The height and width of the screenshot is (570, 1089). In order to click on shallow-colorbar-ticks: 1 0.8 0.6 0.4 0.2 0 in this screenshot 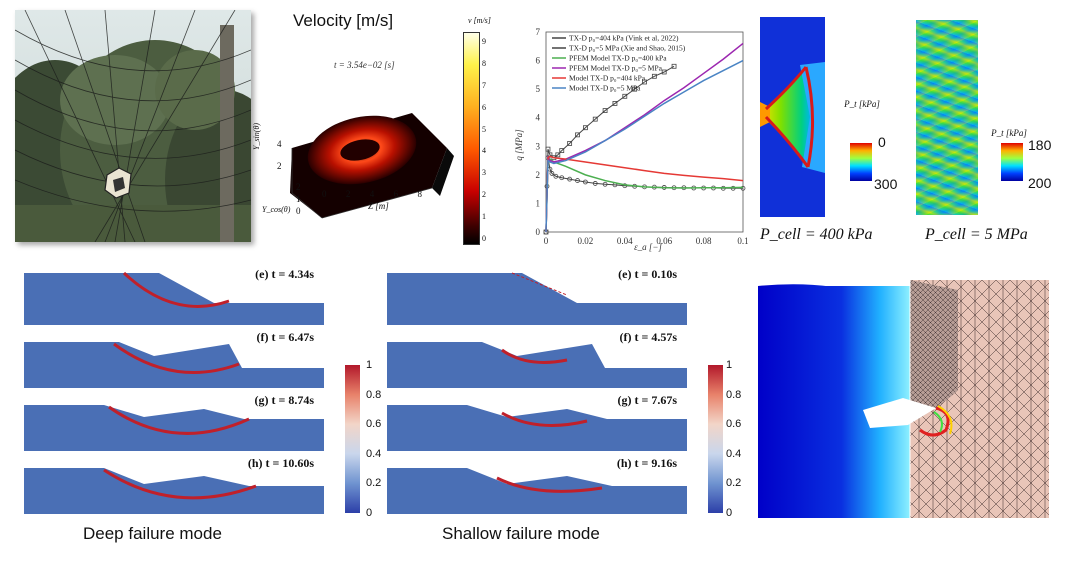, I will do `click(733, 439)`.